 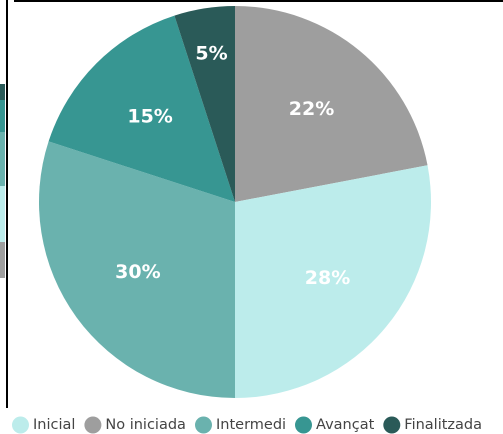 What do you see at coordinates (204, 103) in the screenshot?
I see `pie-slice-finalitzada` at bounding box center [204, 103].